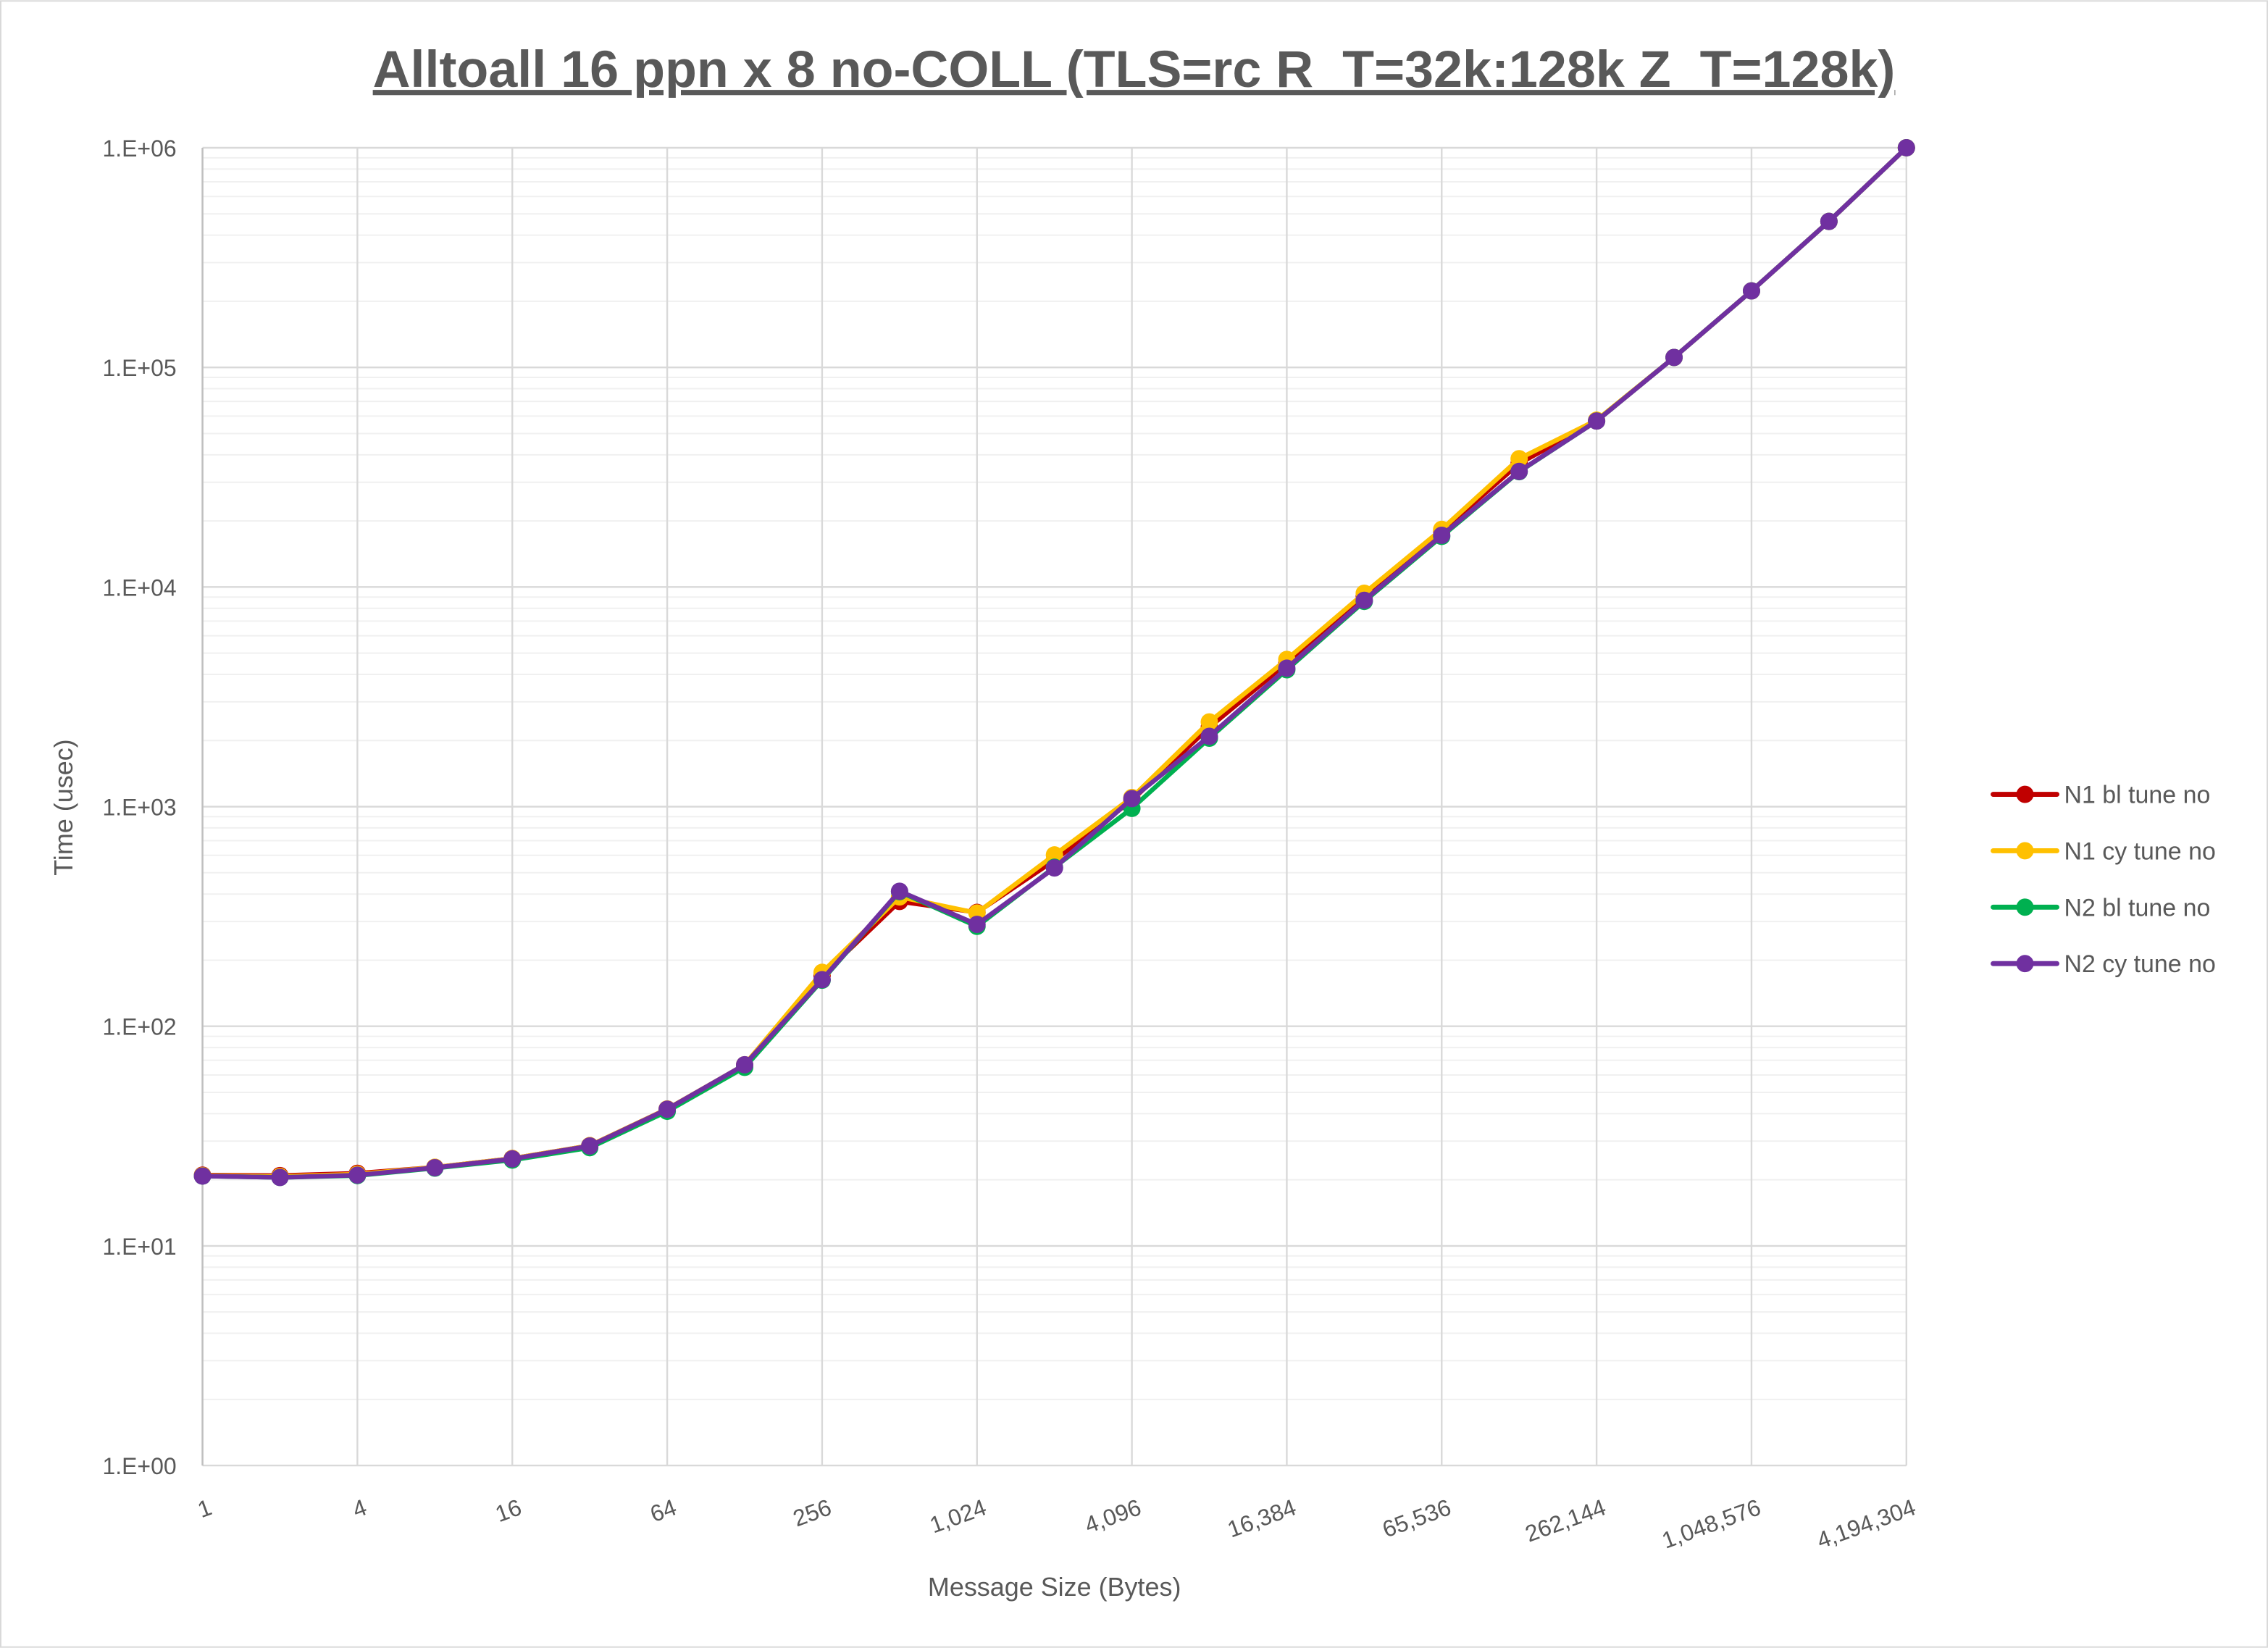 The height and width of the screenshot is (1648, 2268). Describe the element at coordinates (64, 807) in the screenshot. I see `y-axis-label: Time (usec)` at that location.